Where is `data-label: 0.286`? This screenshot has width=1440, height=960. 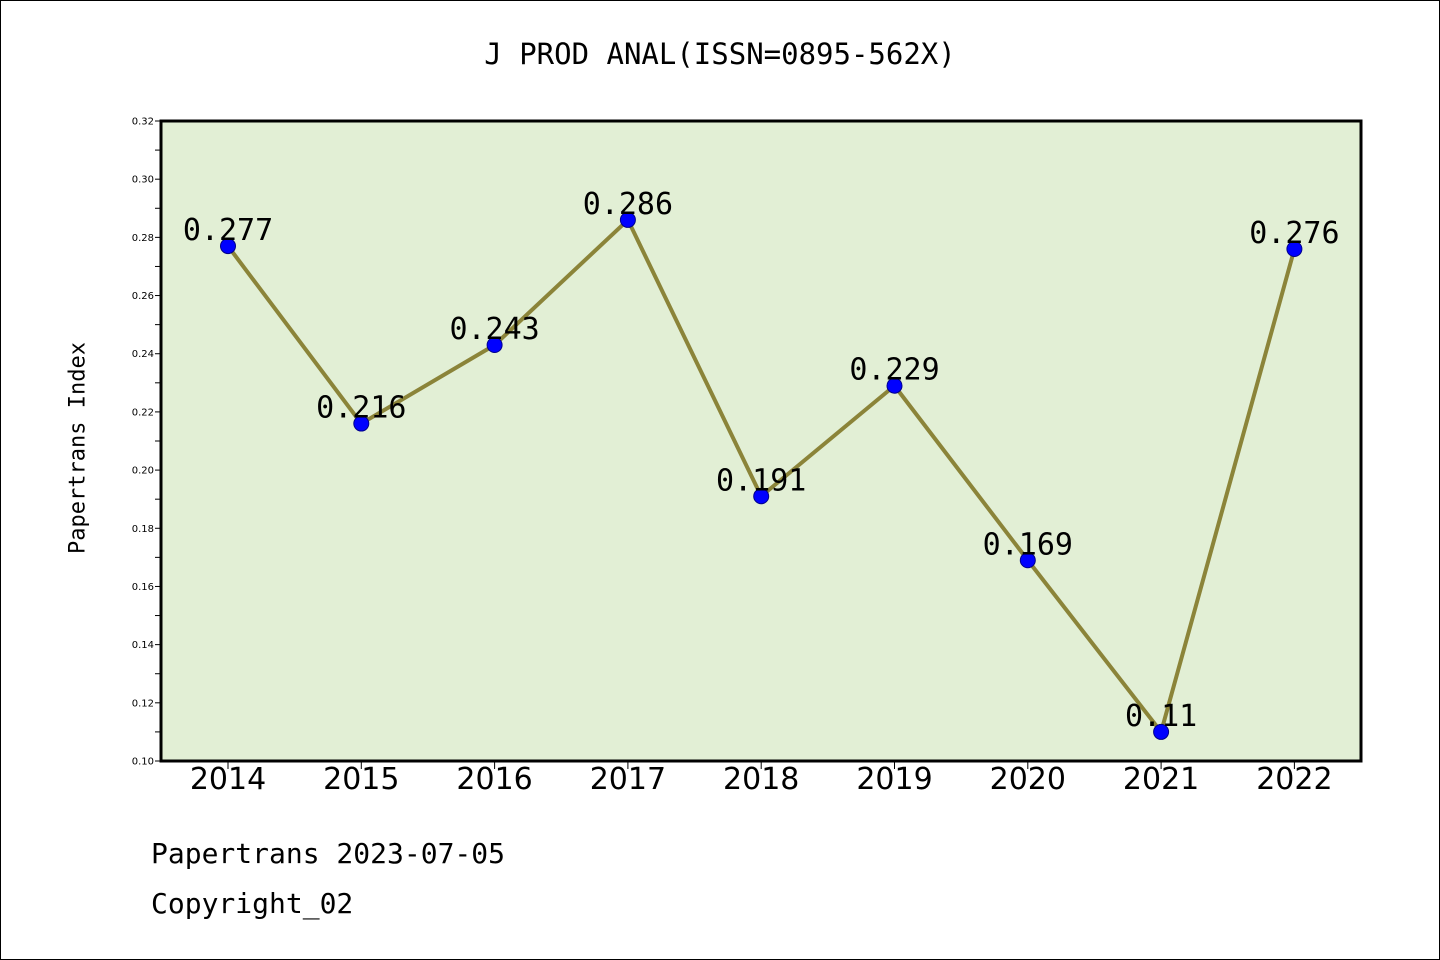
data-label: 0.286 is located at coordinates (628, 204).